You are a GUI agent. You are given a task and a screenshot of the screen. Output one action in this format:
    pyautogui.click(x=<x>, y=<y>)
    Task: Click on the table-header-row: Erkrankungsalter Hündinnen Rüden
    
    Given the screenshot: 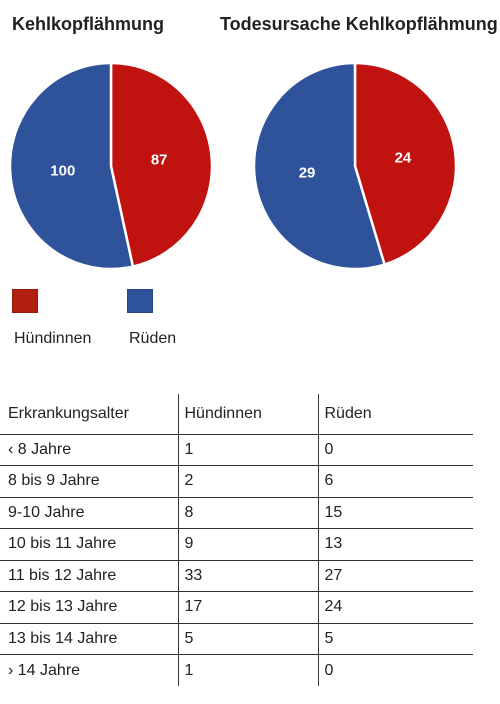 What is the action you would take?
    pyautogui.click(x=236, y=414)
    